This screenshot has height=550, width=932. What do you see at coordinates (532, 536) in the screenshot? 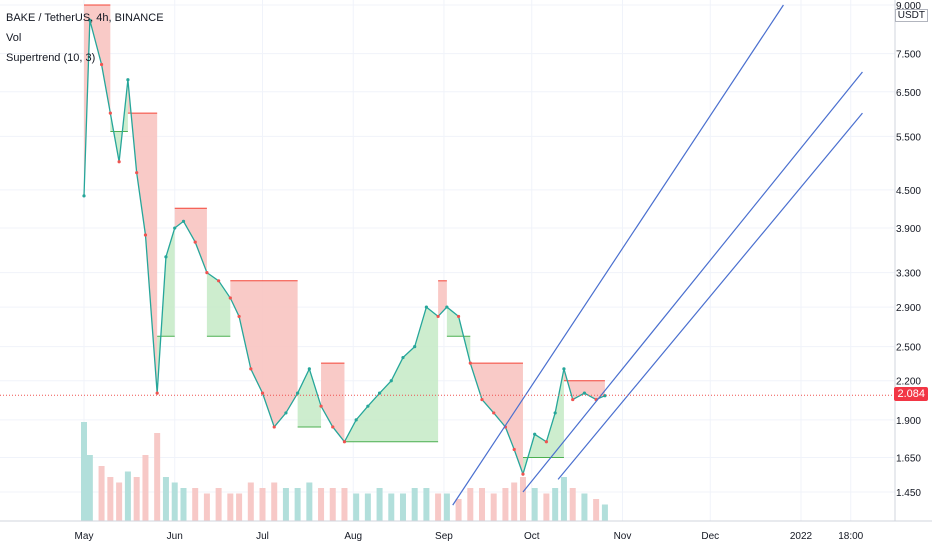
I see `time-tick-label-5: Oct` at bounding box center [532, 536].